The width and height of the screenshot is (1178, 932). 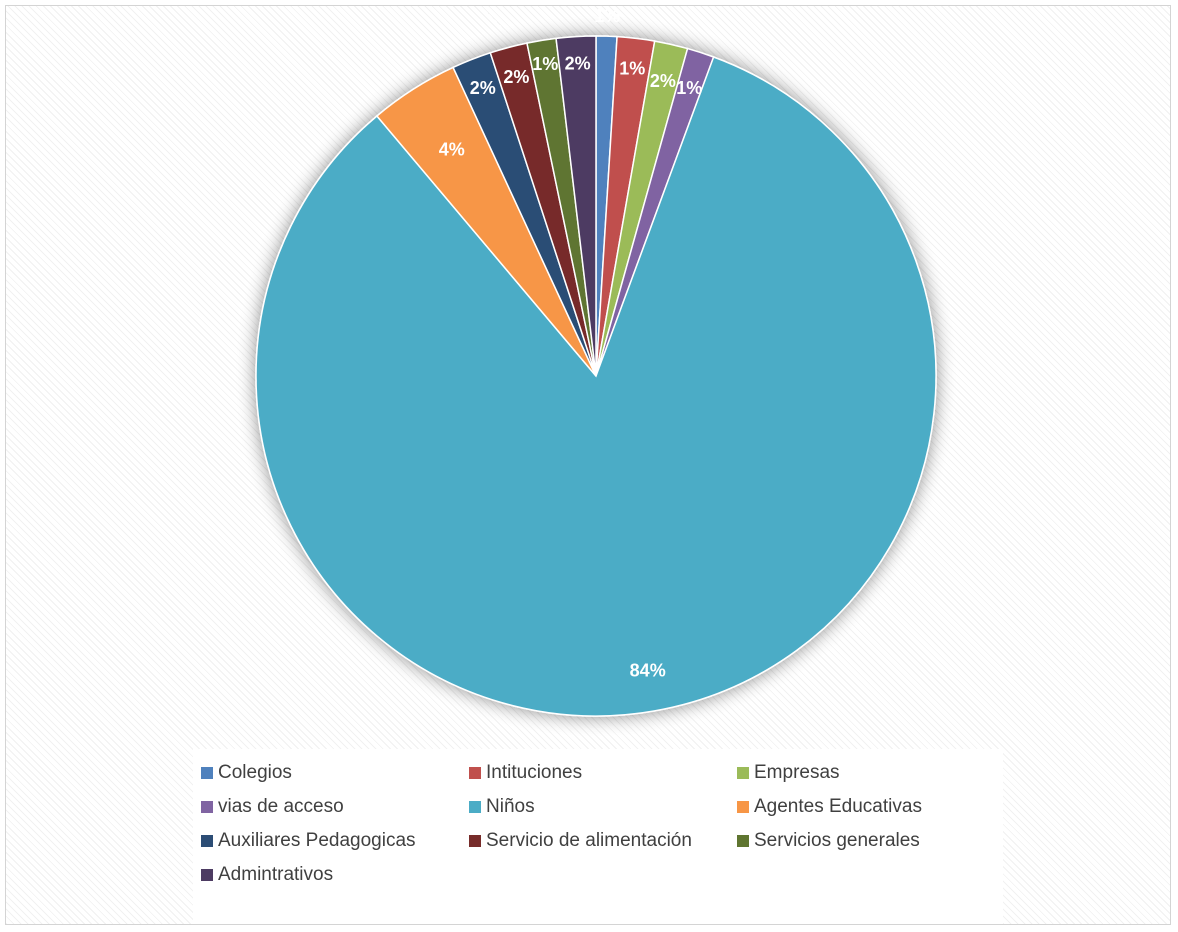 What do you see at coordinates (578, 64) in the screenshot?
I see `slice-label-10: 2%` at bounding box center [578, 64].